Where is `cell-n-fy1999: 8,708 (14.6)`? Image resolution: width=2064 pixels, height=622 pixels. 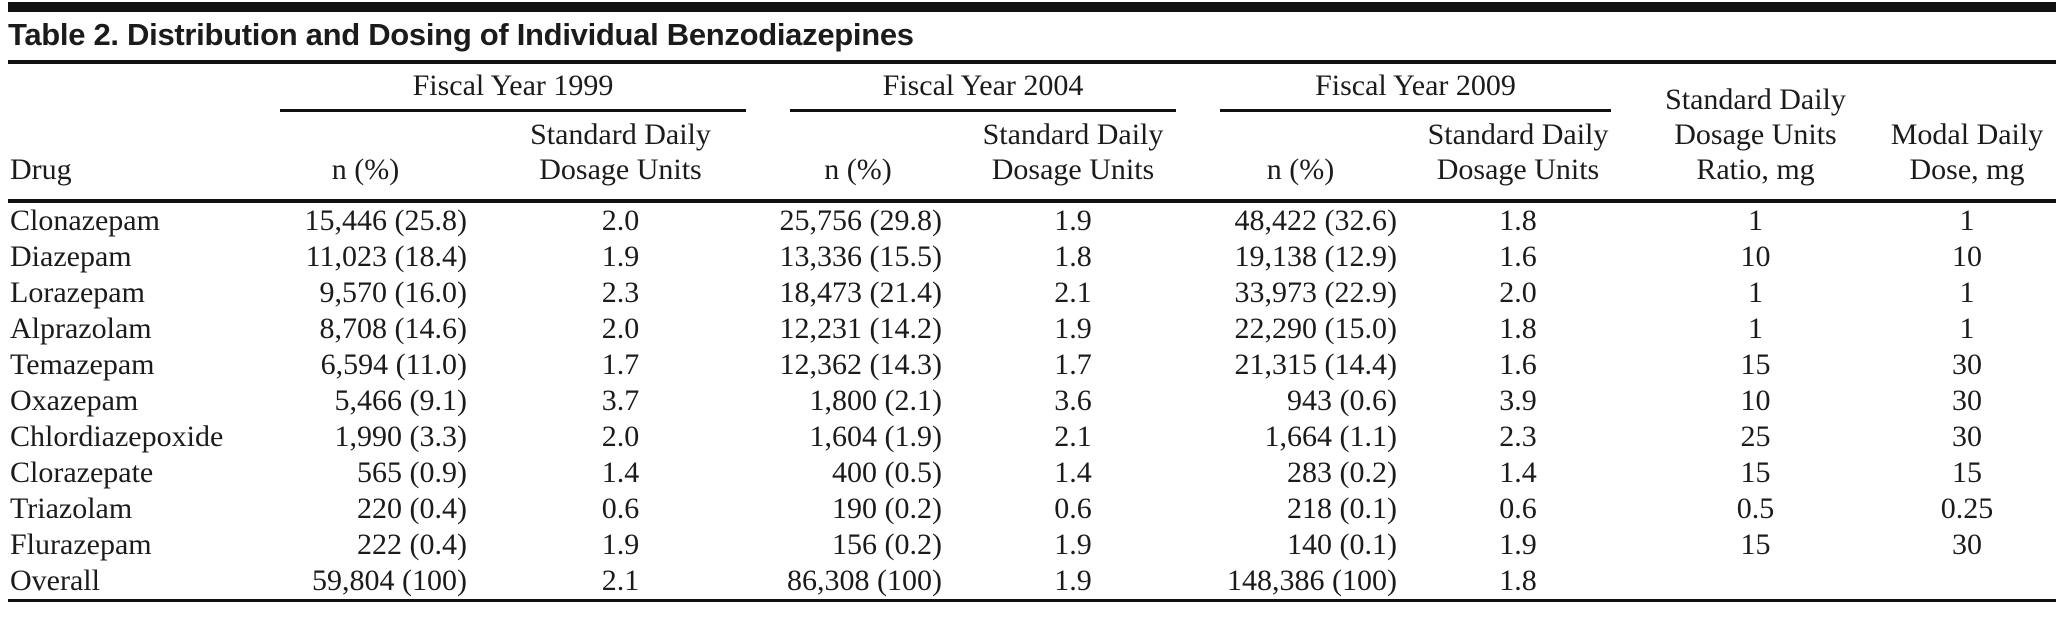 cell-n-fy1999: 8,708 (14.6) is located at coordinates (393, 328).